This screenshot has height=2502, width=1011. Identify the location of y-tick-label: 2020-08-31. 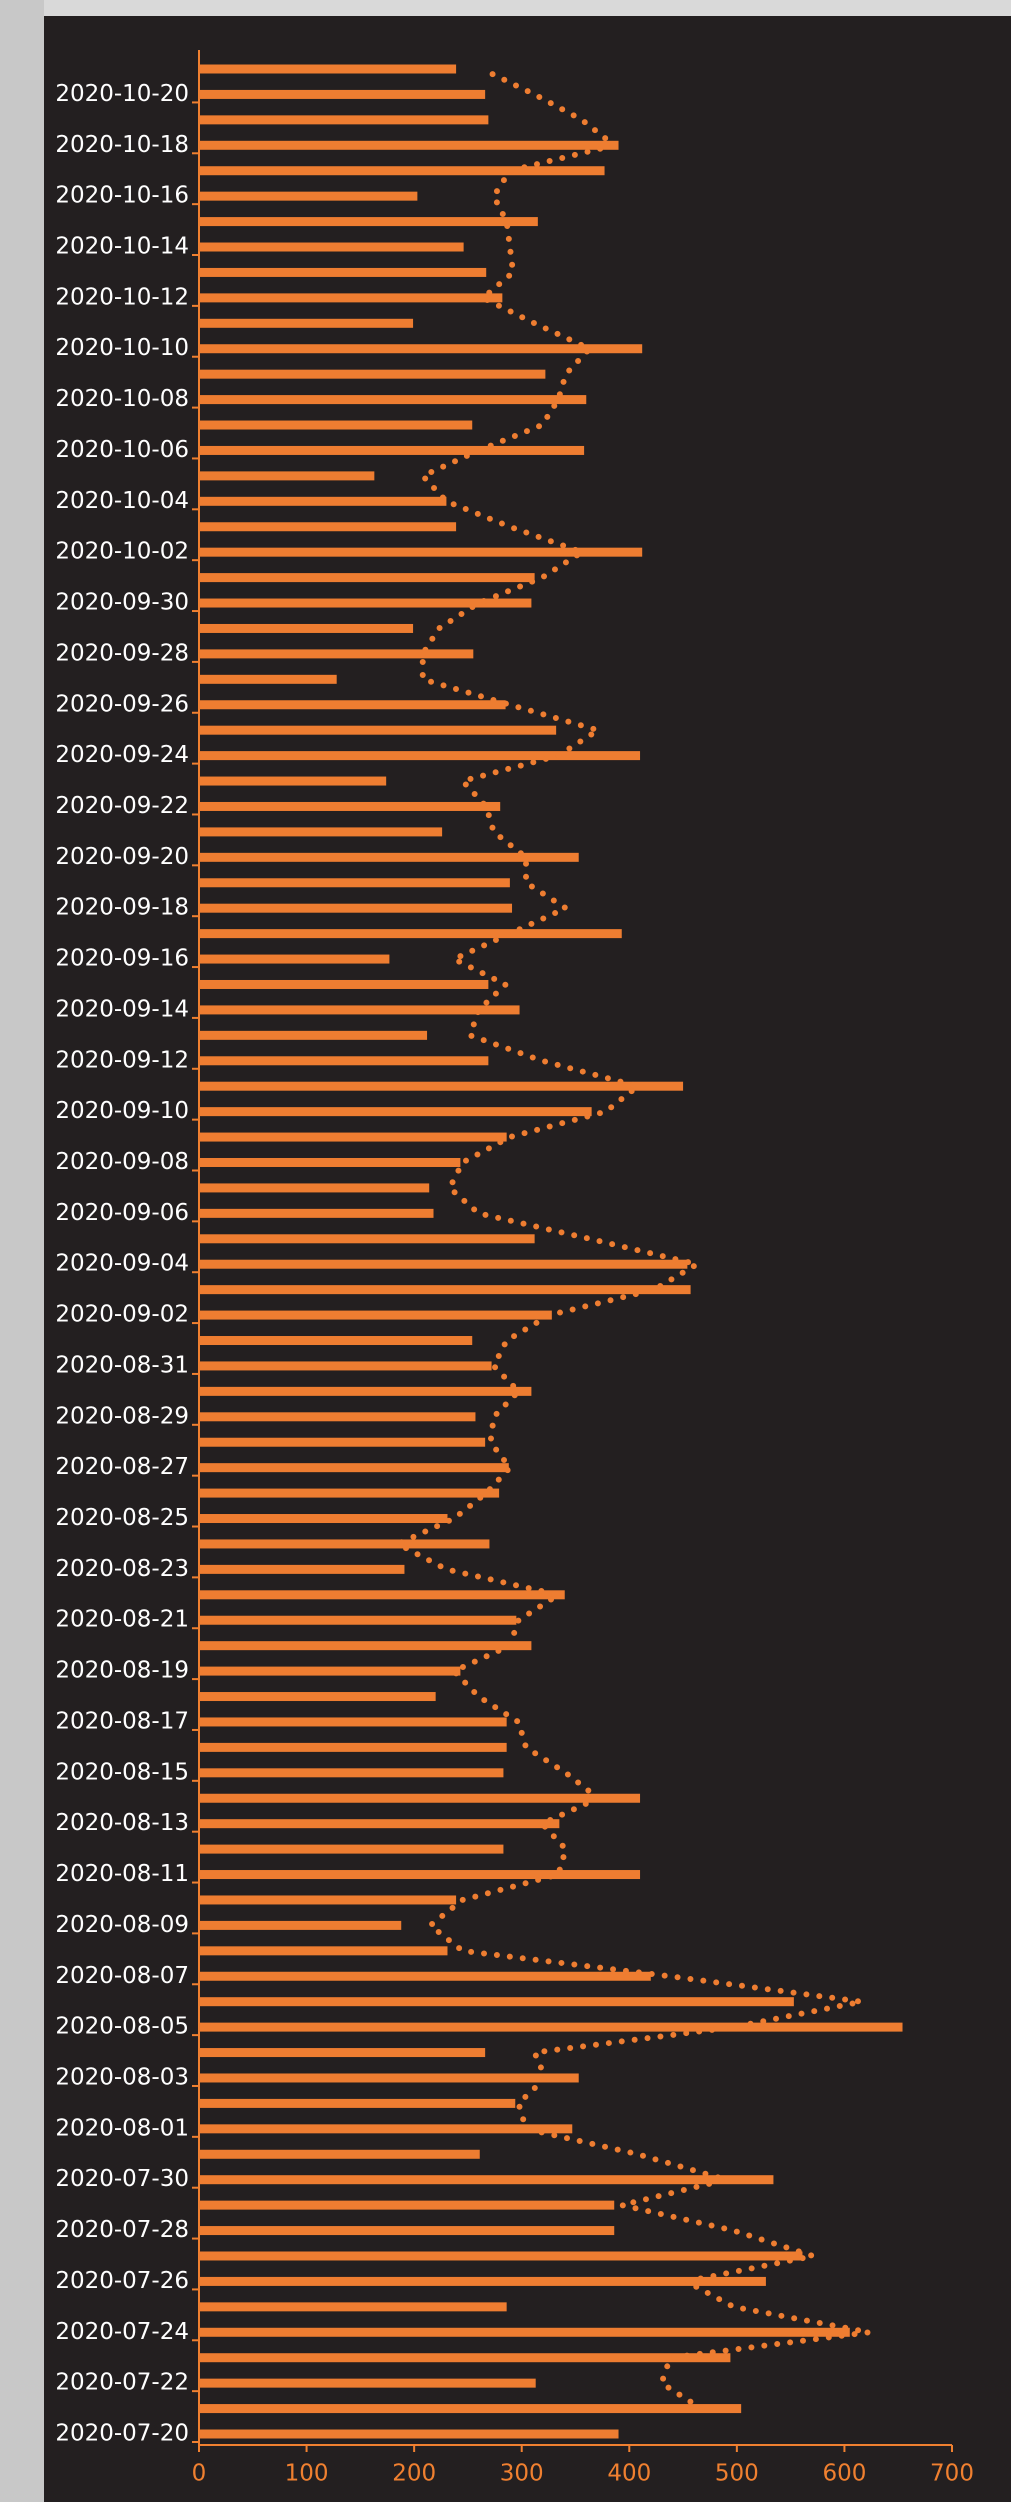
(122, 1365).